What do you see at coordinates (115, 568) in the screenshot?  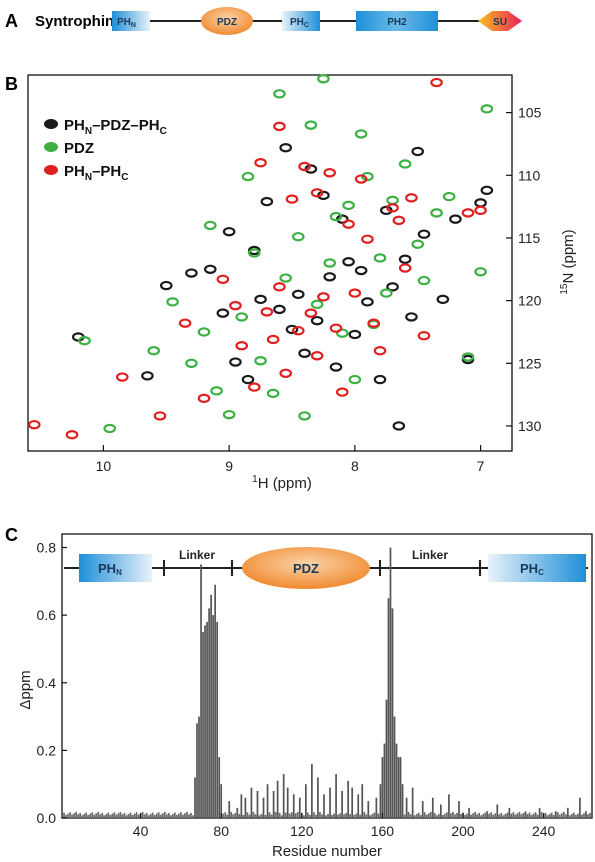 I see `domain-ph-n-c: PHN` at bounding box center [115, 568].